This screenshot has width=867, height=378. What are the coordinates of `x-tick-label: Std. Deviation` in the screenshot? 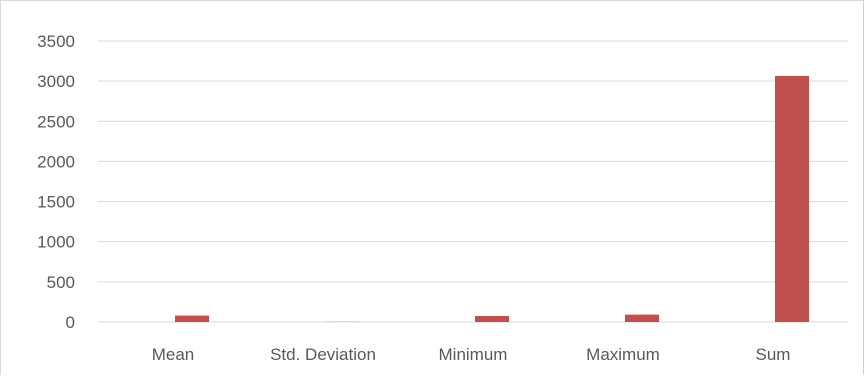 It's located at (323, 354).